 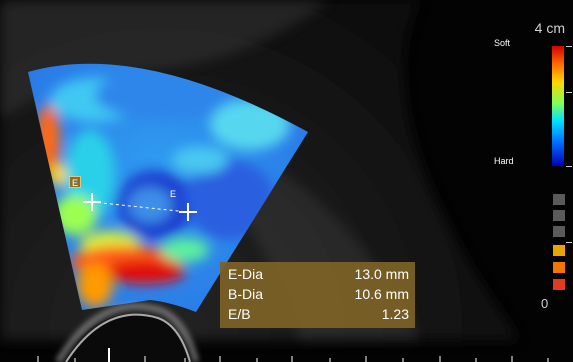 What do you see at coordinates (502, 43) in the screenshot?
I see `soft-label: Soft` at bounding box center [502, 43].